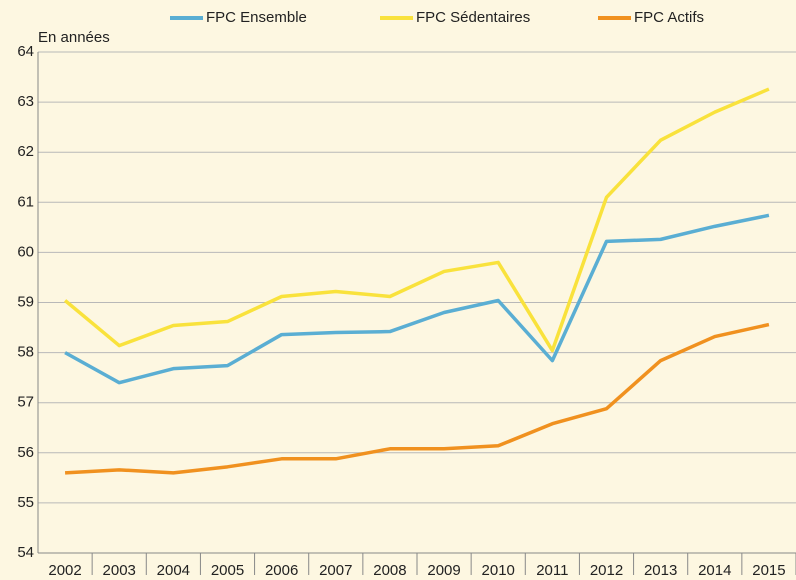 Image resolution: width=796 pixels, height=580 pixels. What do you see at coordinates (443, 570) in the screenshot?
I see `x-tick-label: 2009` at bounding box center [443, 570].